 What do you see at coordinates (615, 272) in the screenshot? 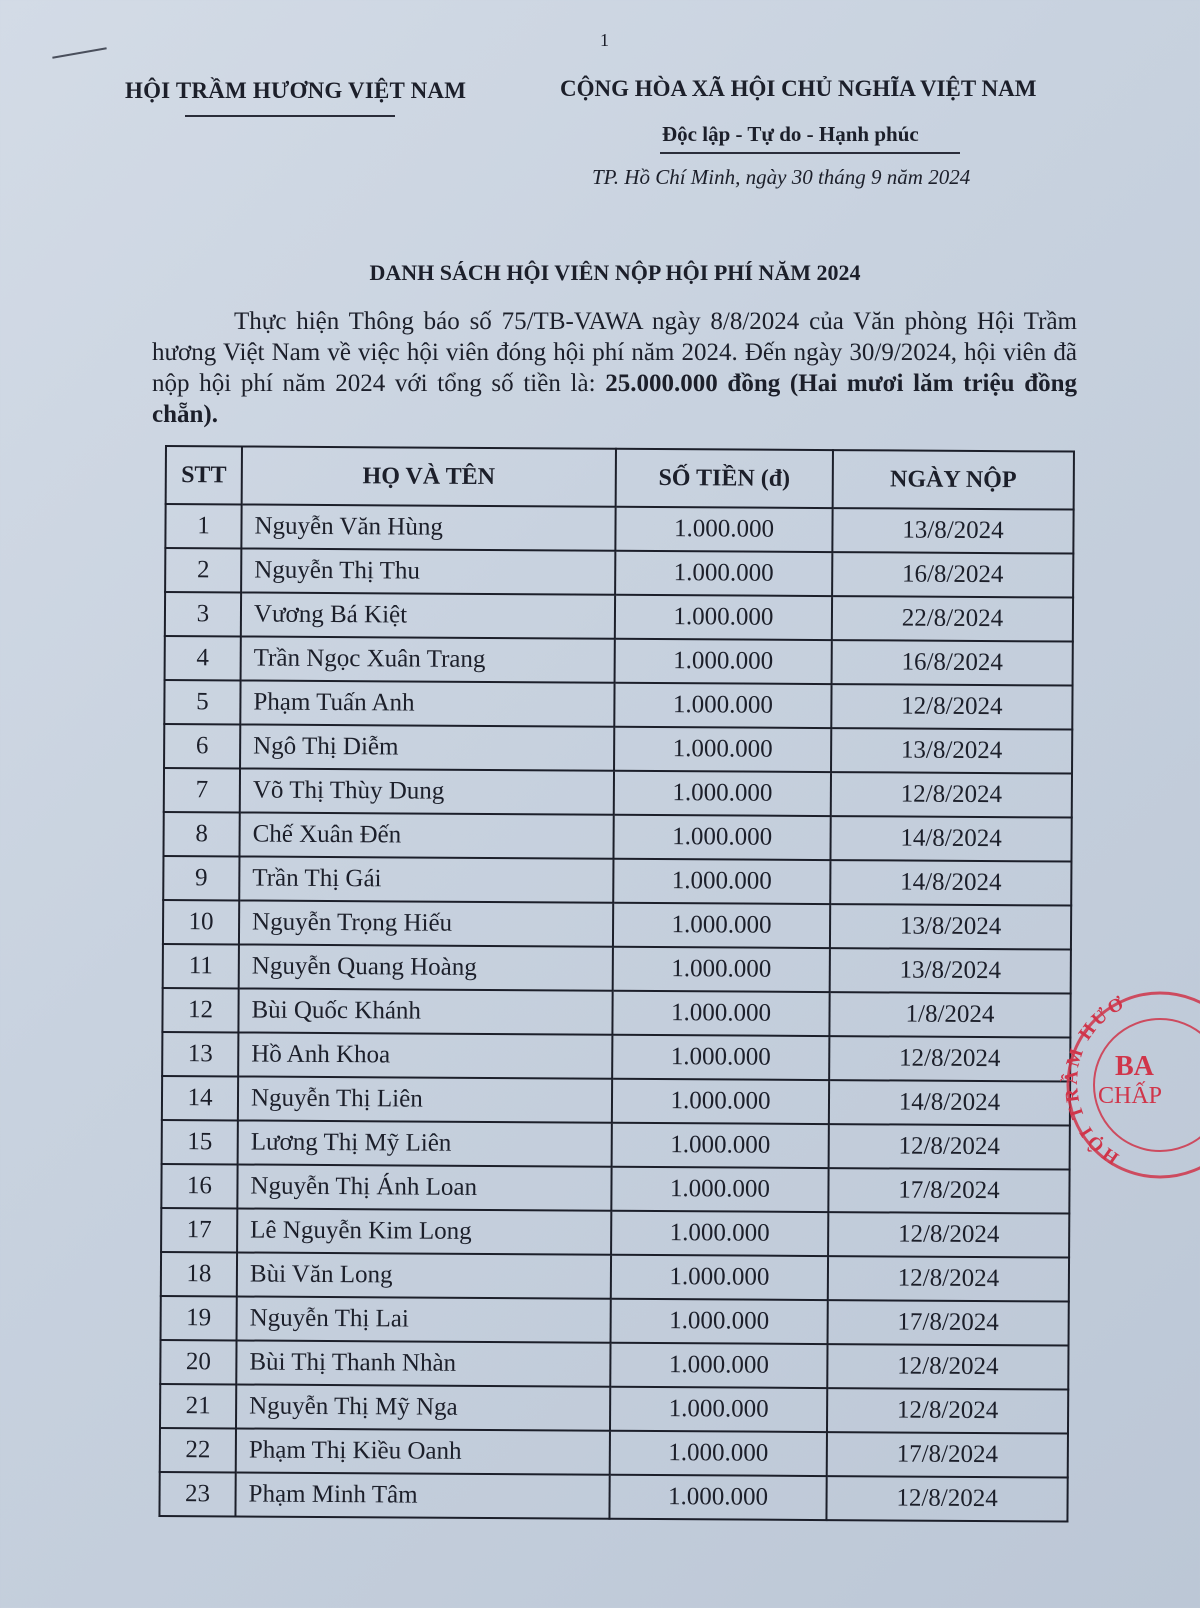
I see `document-title: DANH SÁCH HỘI VIÊN NỘP HỘI PHÍ NĂM 2024` at bounding box center [615, 272].